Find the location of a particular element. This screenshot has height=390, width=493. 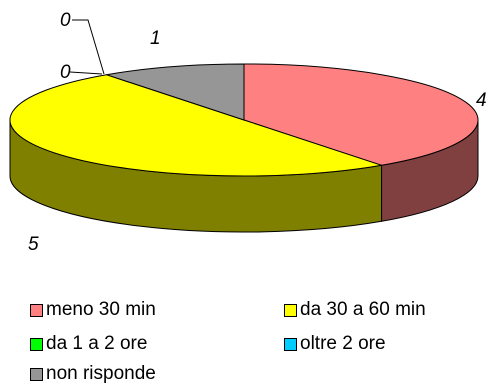

pie-slice-meno-30-min is located at coordinates (361, 114).